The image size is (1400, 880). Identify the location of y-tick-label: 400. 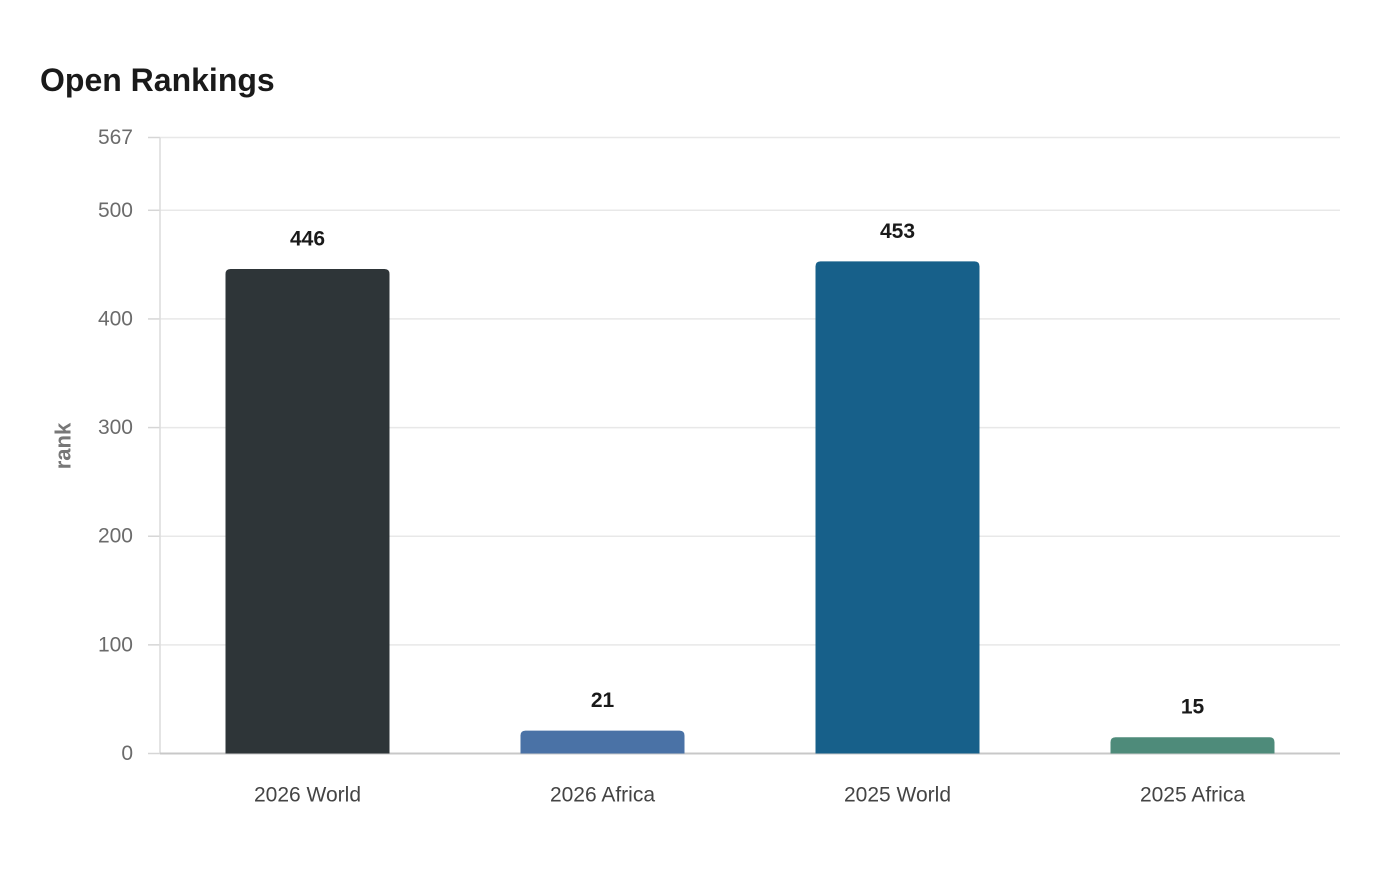
(115, 318).